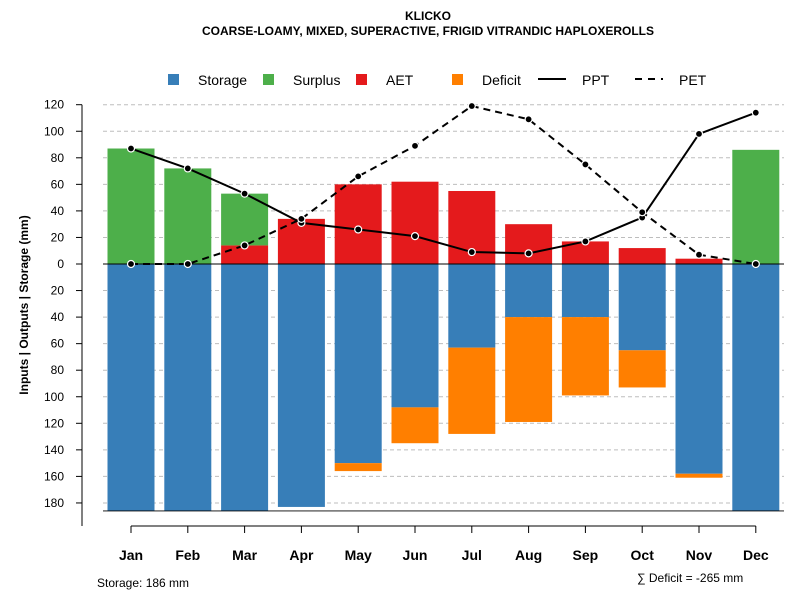  What do you see at coordinates (24, 304) in the screenshot?
I see `y-axis-label: Inputs | Outputs | Storage (mm)` at bounding box center [24, 304].